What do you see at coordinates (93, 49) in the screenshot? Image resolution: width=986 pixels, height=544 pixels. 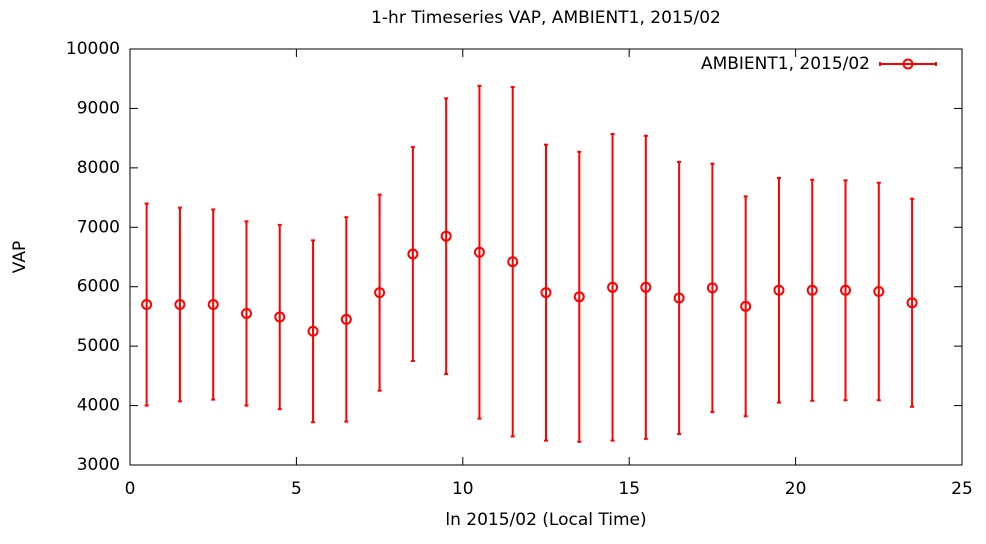 I see `y-tick-label: 10000` at bounding box center [93, 49].